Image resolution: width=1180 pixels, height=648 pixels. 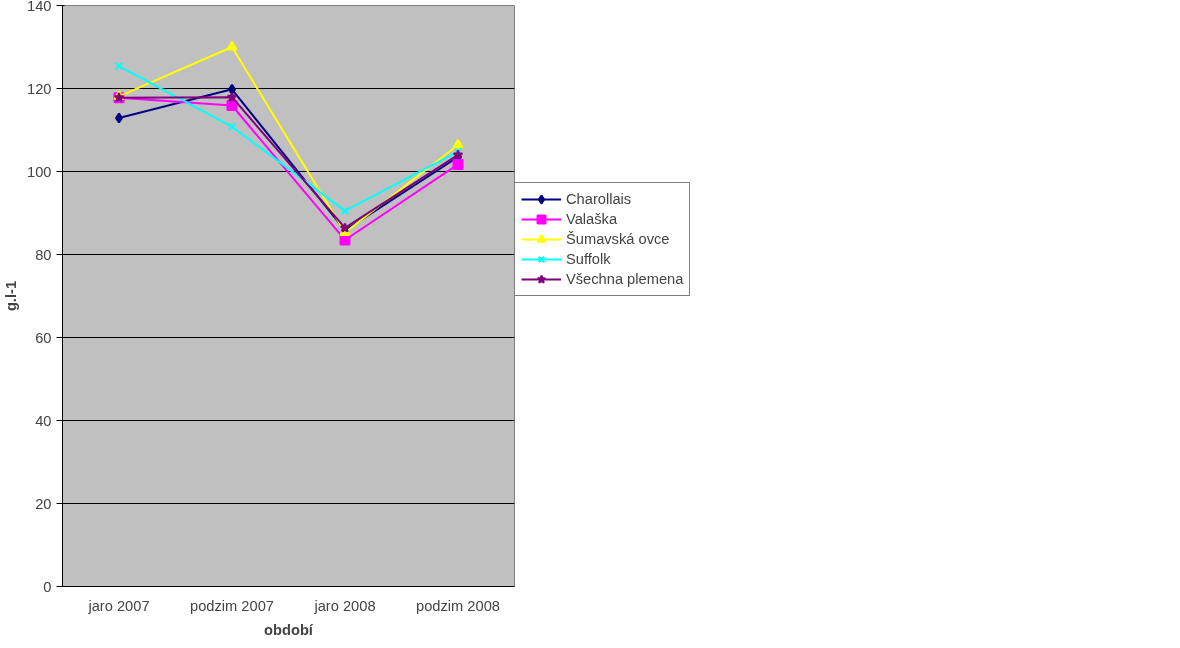 I want to click on y-tick-label: 80, so click(x=43, y=254).